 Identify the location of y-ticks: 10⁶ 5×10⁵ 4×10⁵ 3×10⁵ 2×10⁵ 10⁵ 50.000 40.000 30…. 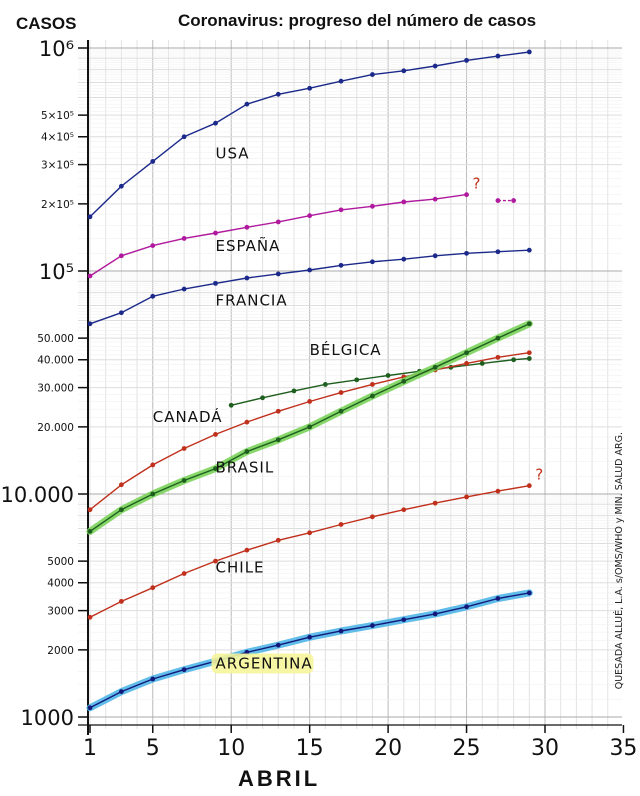
(44, 383).